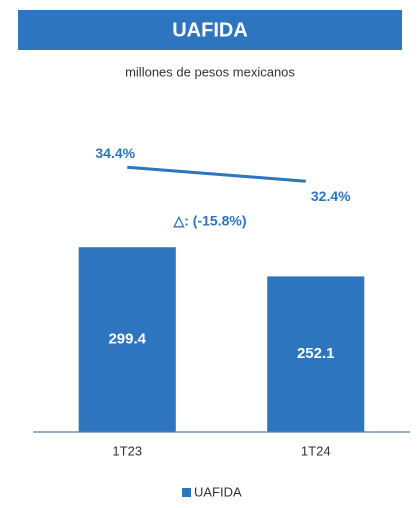 This screenshot has height=508, width=420. Describe the element at coordinates (218, 491) in the screenshot. I see `legend-label: UAFIDA` at that location.